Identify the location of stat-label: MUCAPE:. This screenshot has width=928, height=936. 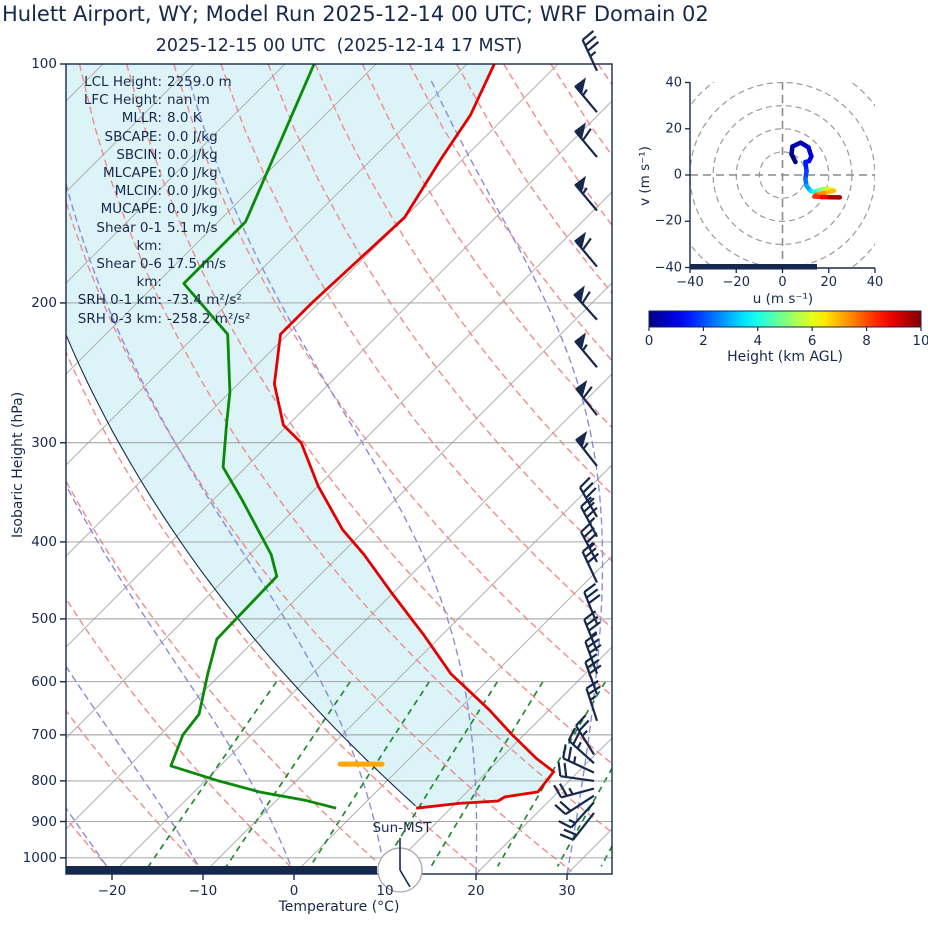
(131, 209).